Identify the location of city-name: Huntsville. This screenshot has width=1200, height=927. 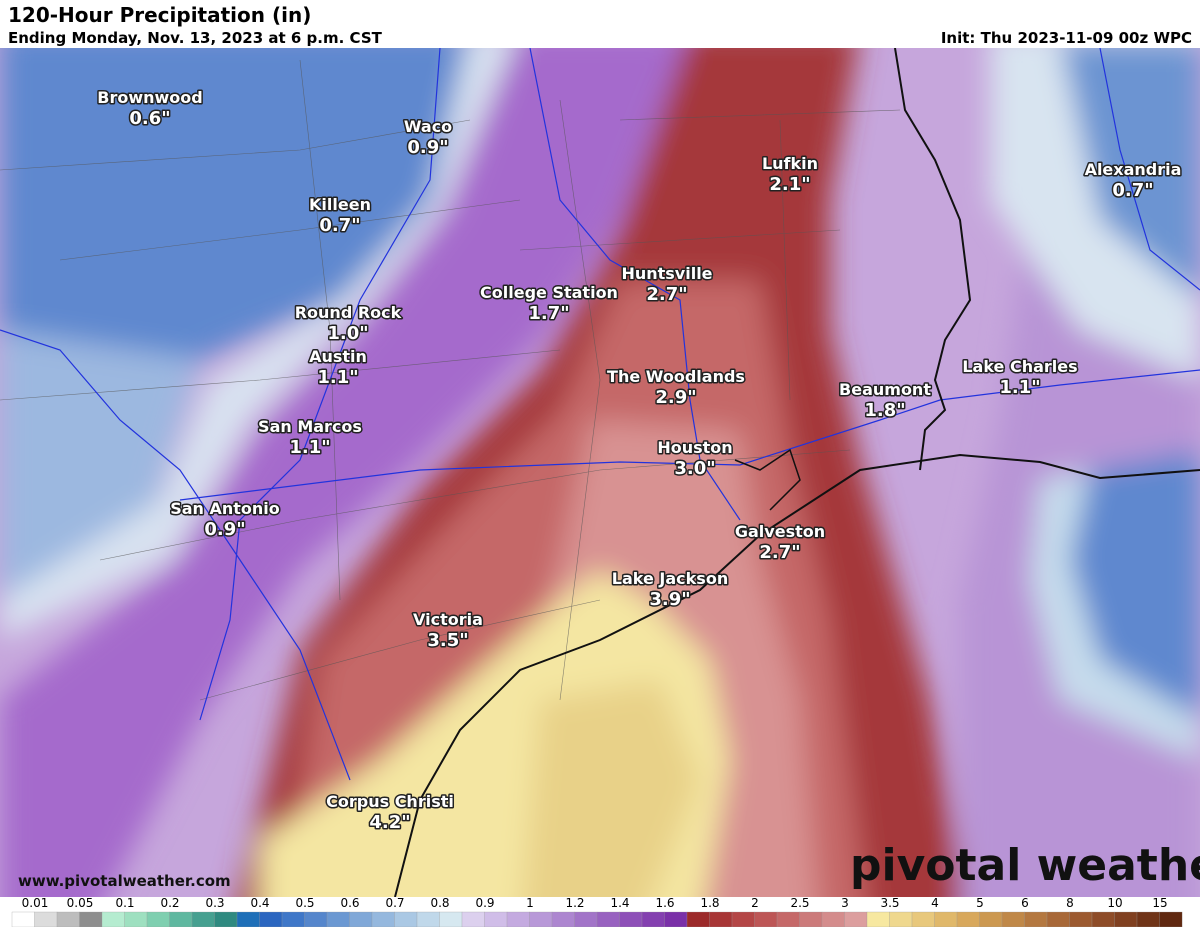
(666, 273).